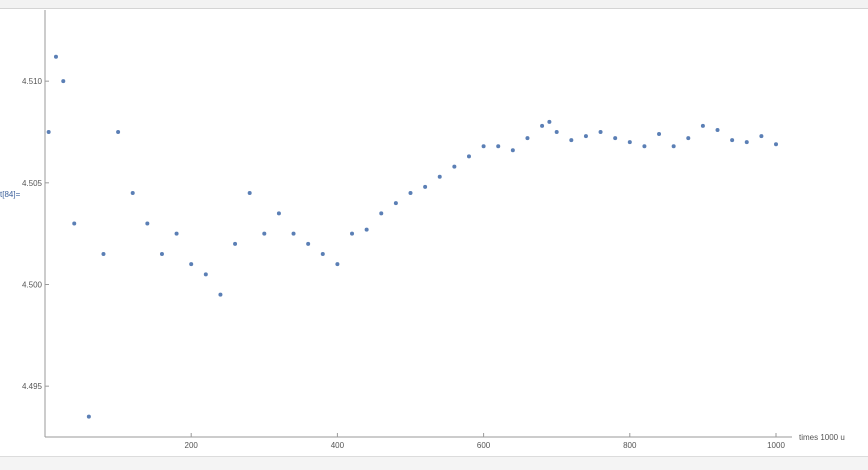  What do you see at coordinates (434, 463) in the screenshot?
I see `notebook-bottom-bar` at bounding box center [434, 463].